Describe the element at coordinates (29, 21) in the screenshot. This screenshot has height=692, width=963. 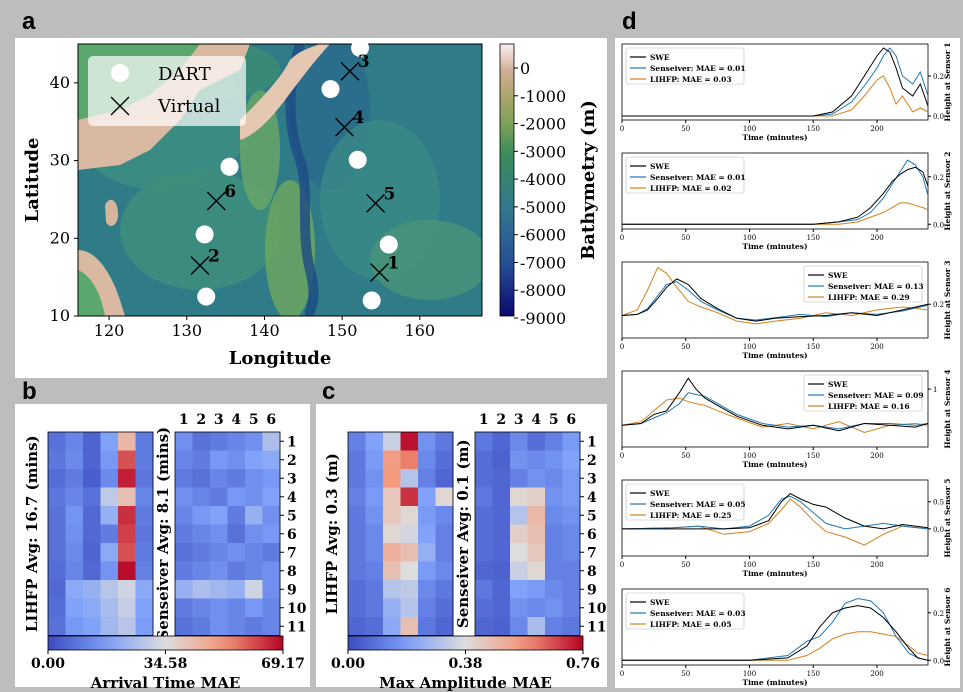
I see `panel-label-a: a` at that location.